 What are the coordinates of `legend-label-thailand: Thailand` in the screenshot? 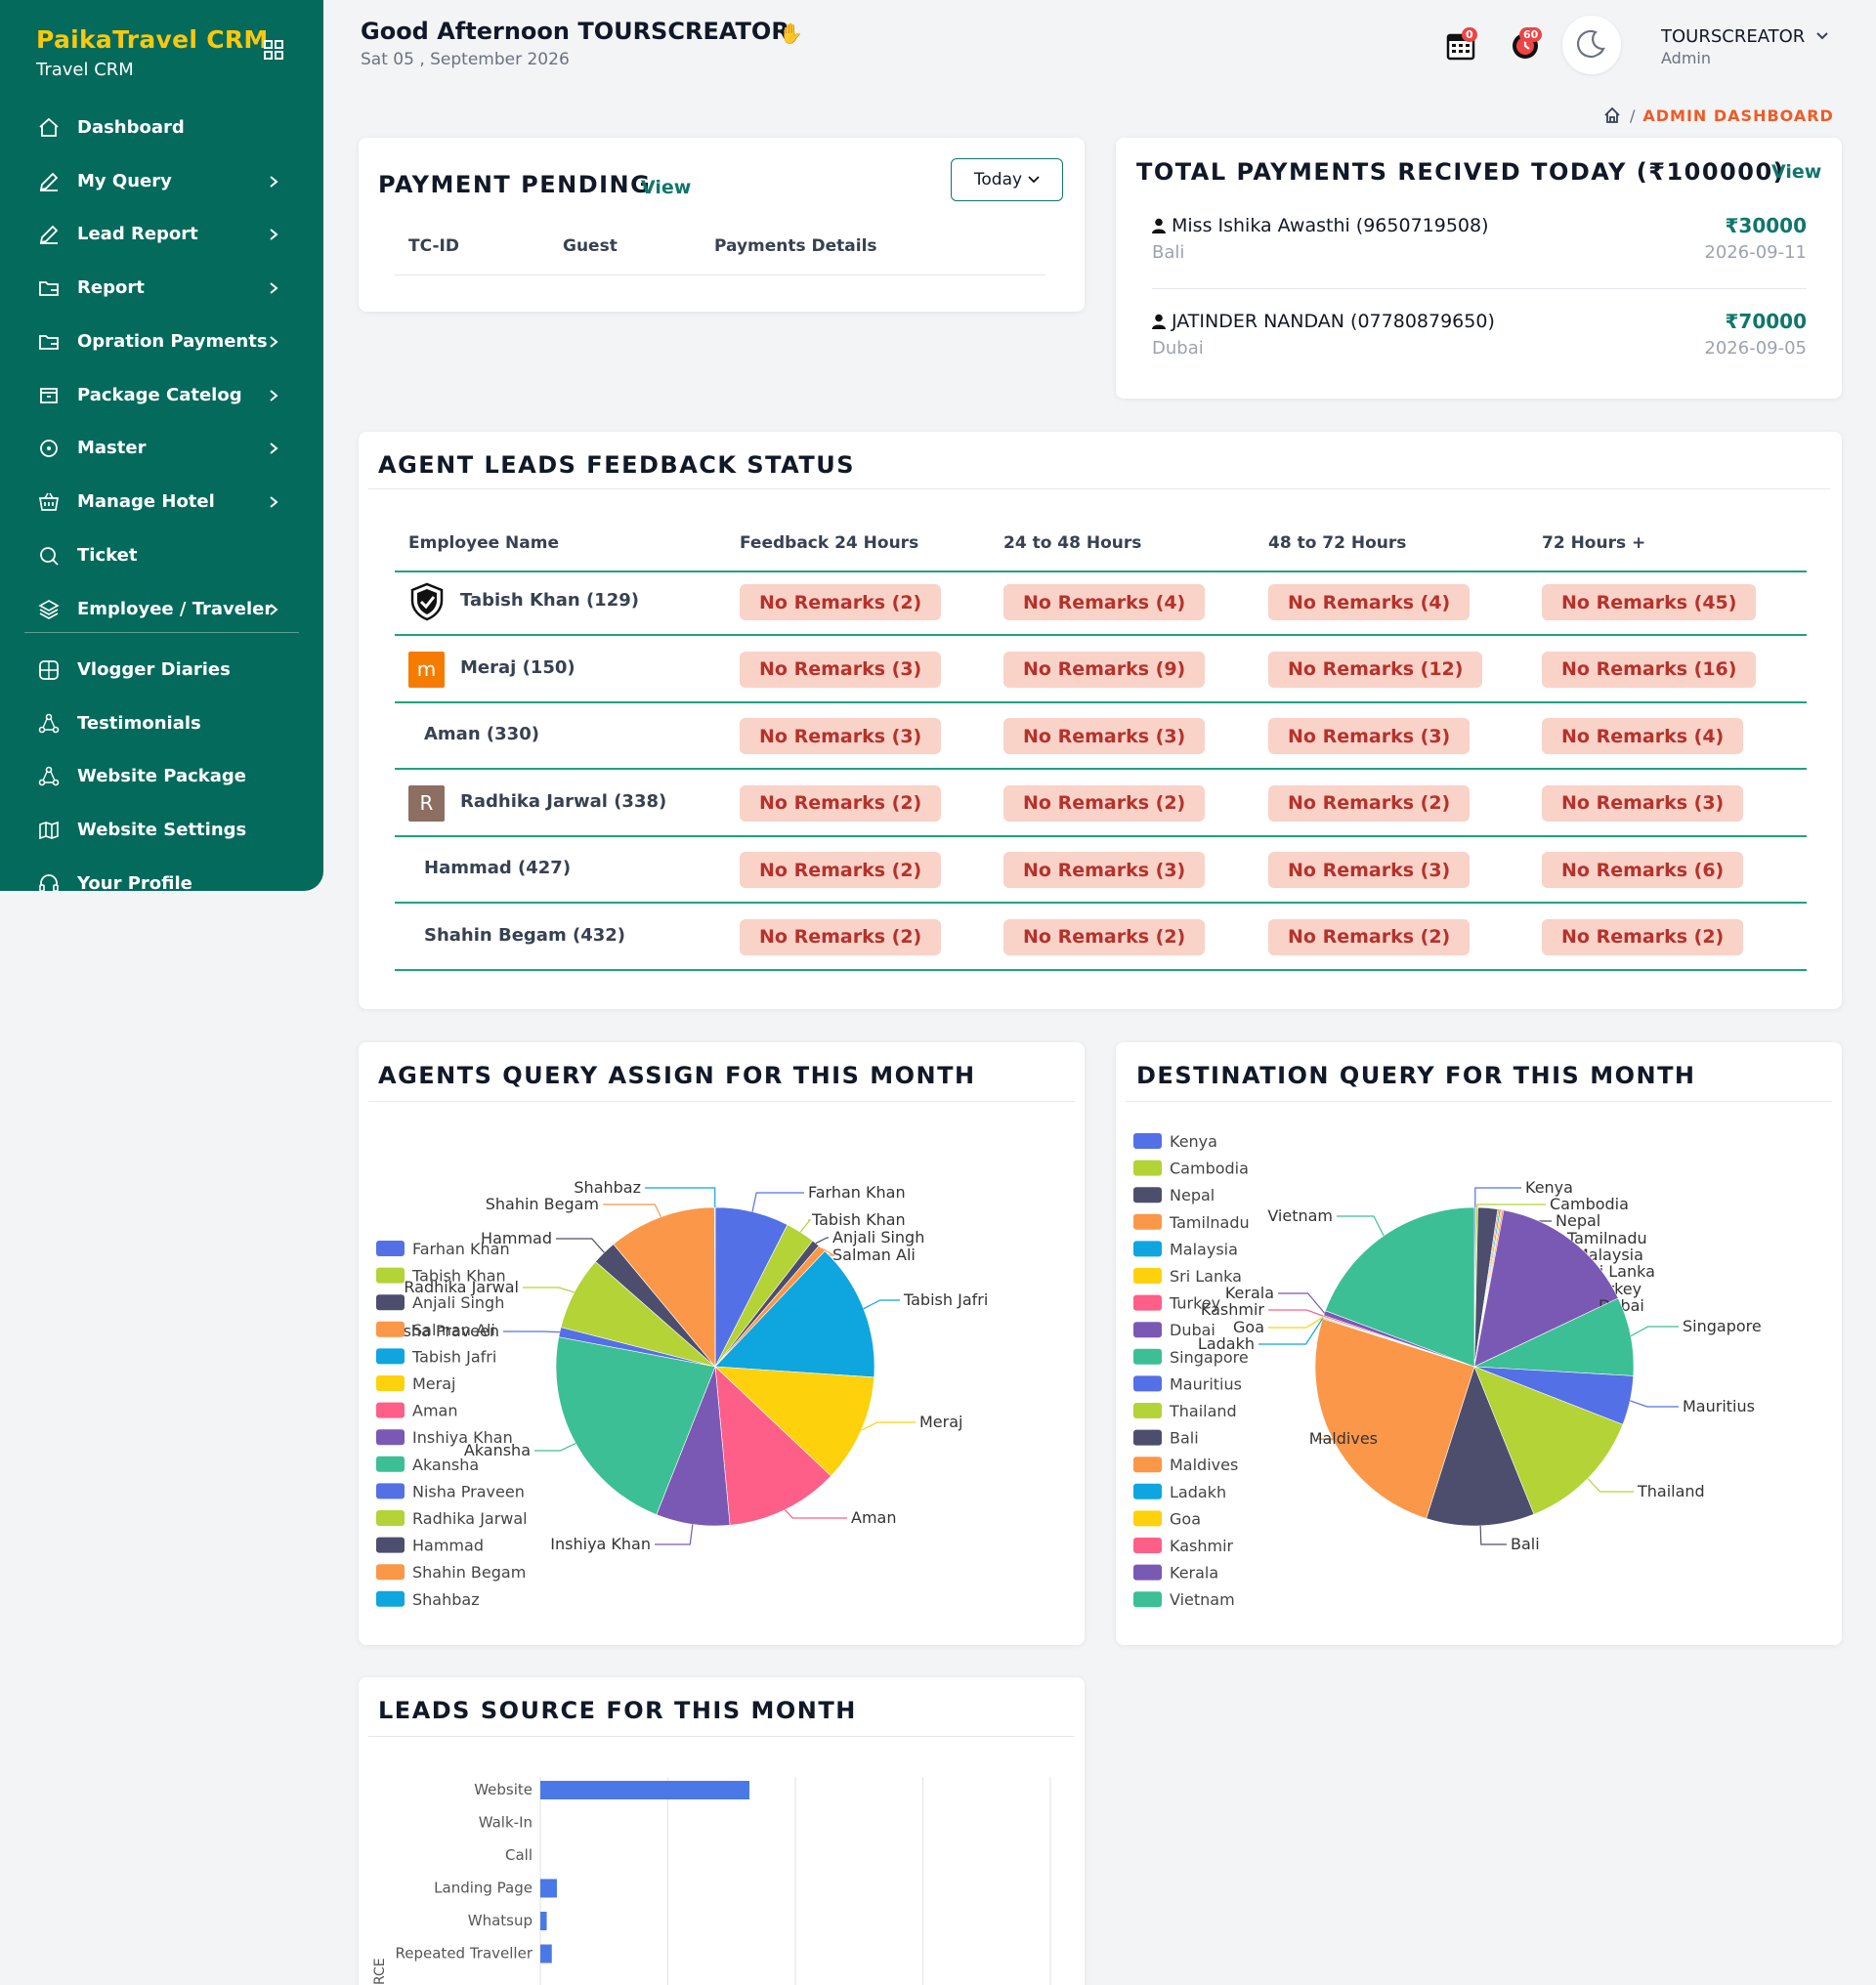 It's located at (1203, 1411).